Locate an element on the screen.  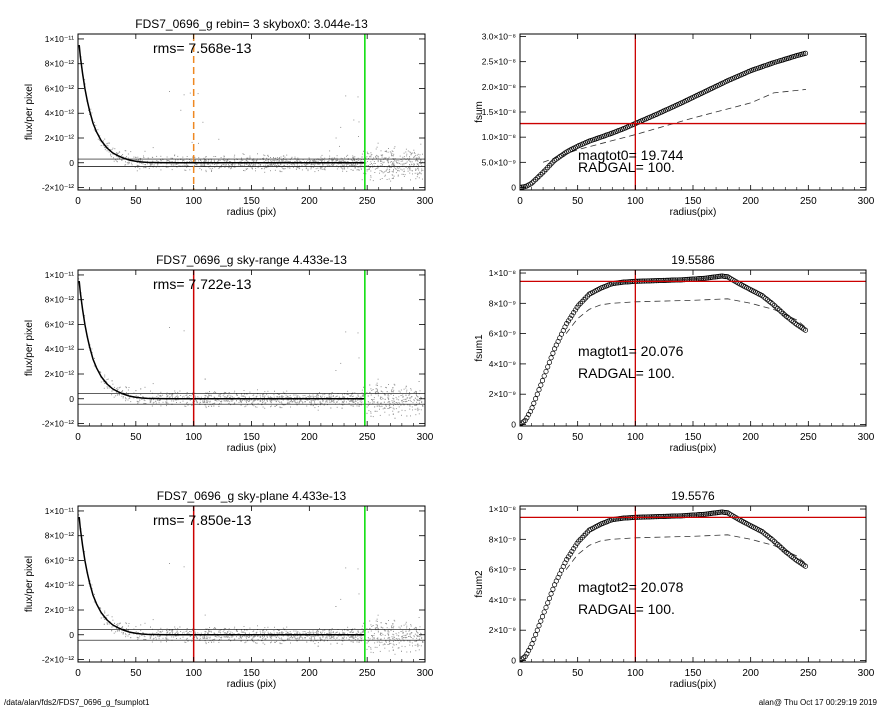
x-axis-label: radius(pix) is located at coordinates (693, 212).